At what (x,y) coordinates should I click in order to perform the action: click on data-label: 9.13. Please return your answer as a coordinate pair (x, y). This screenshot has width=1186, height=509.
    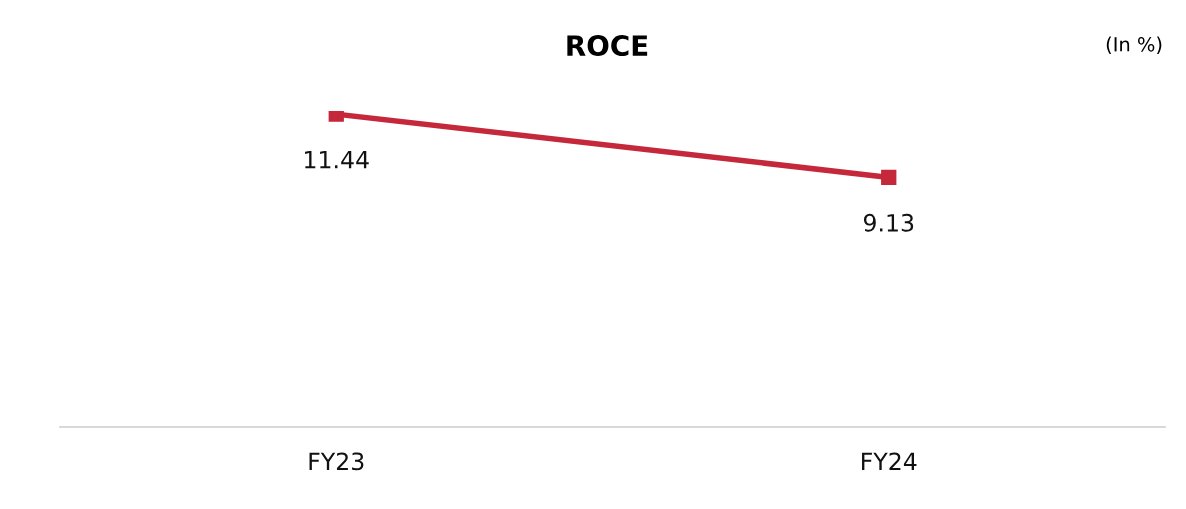
    Looking at the image, I should click on (888, 222).